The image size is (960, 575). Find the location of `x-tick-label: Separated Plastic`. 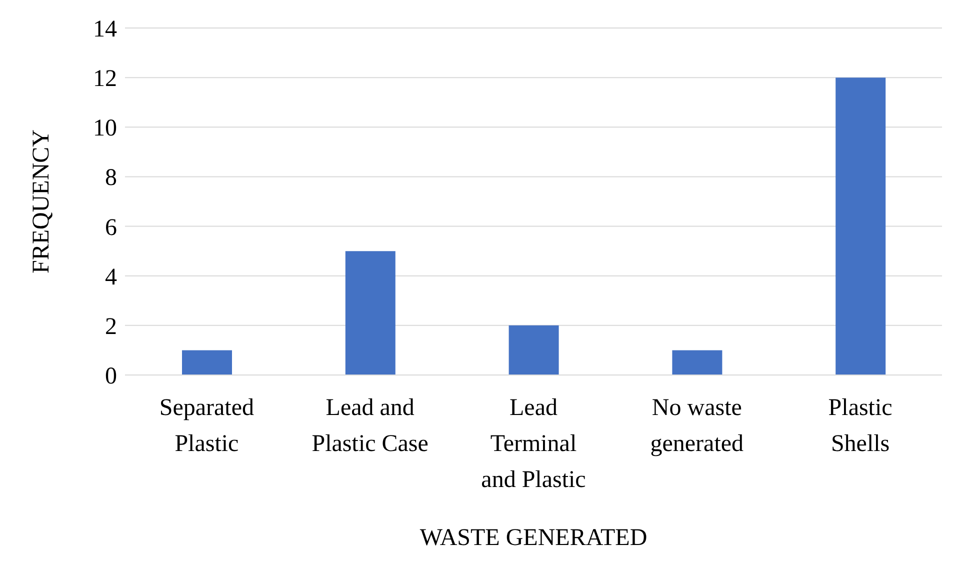

x-tick-label: Separated Plastic is located at coordinates (206, 426).